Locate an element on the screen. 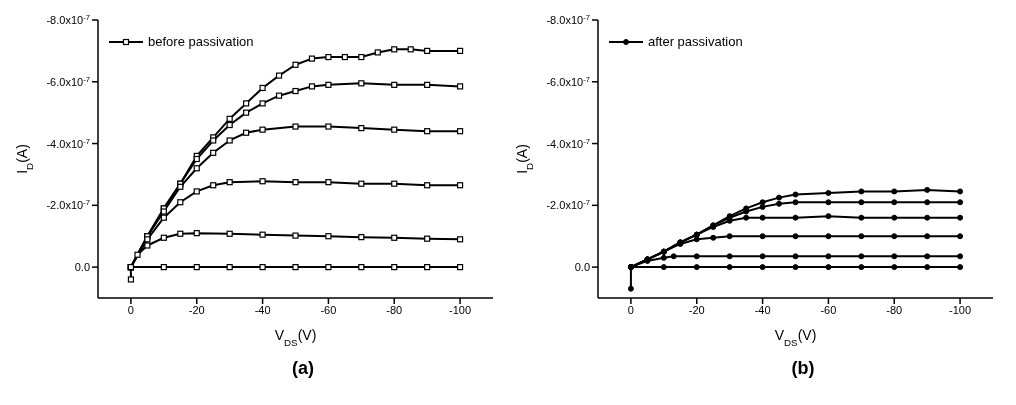  text: (a) is located at coordinates (303, 368).